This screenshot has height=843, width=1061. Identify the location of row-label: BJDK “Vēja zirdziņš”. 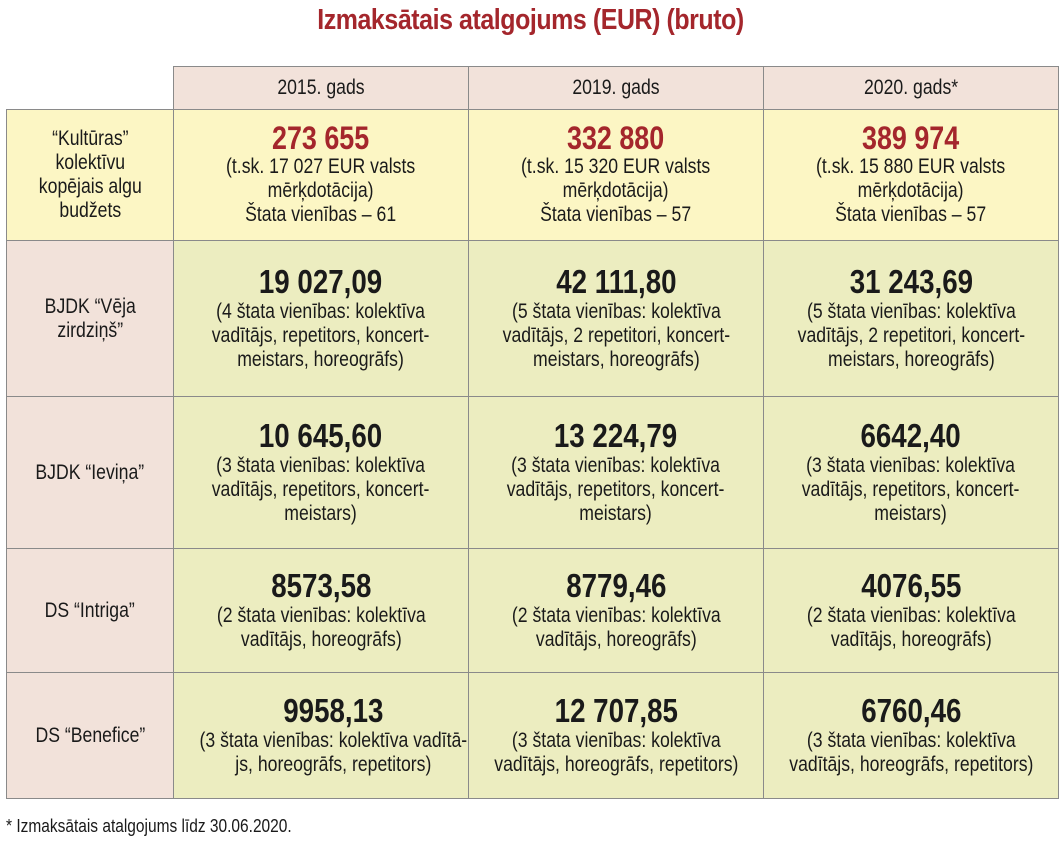
(90, 318).